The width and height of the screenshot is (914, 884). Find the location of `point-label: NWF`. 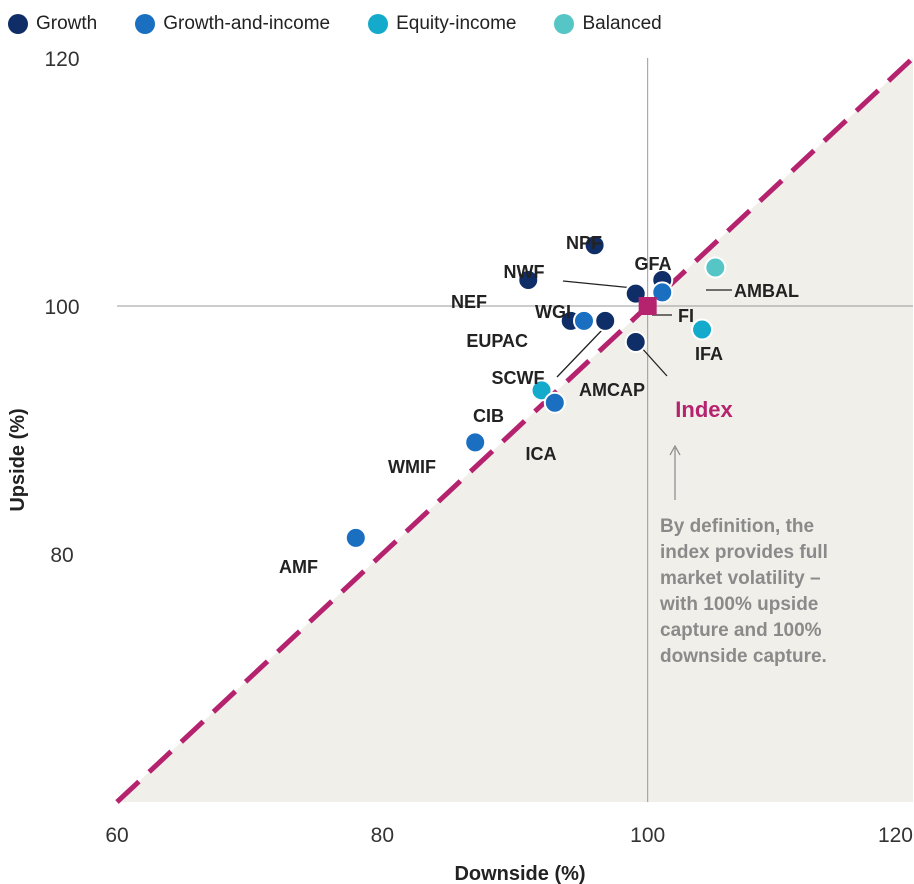

point-label: NWF is located at coordinates (524, 272).